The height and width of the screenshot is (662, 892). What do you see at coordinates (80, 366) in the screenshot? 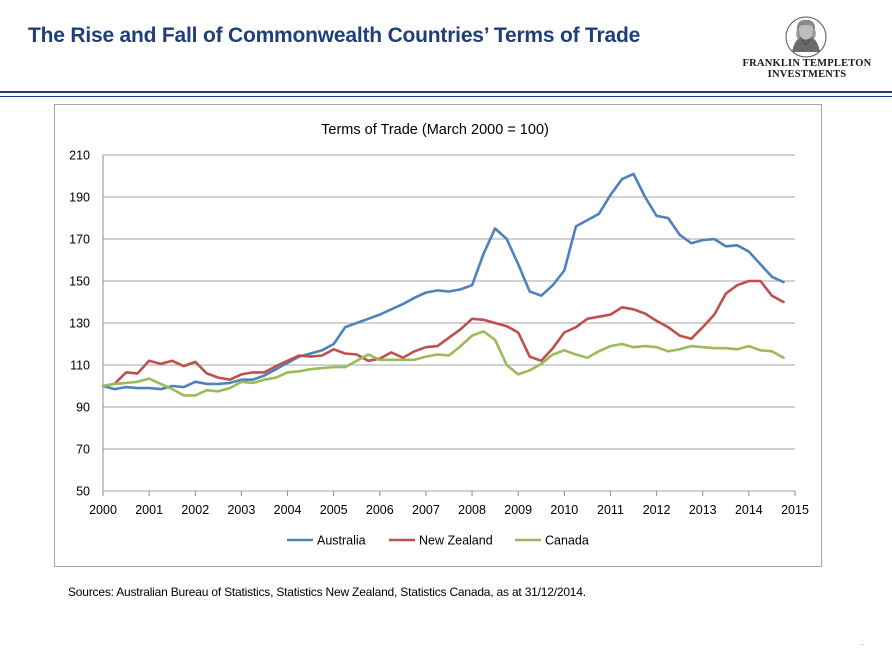
I see `y-tick-label: 110` at bounding box center [80, 366].